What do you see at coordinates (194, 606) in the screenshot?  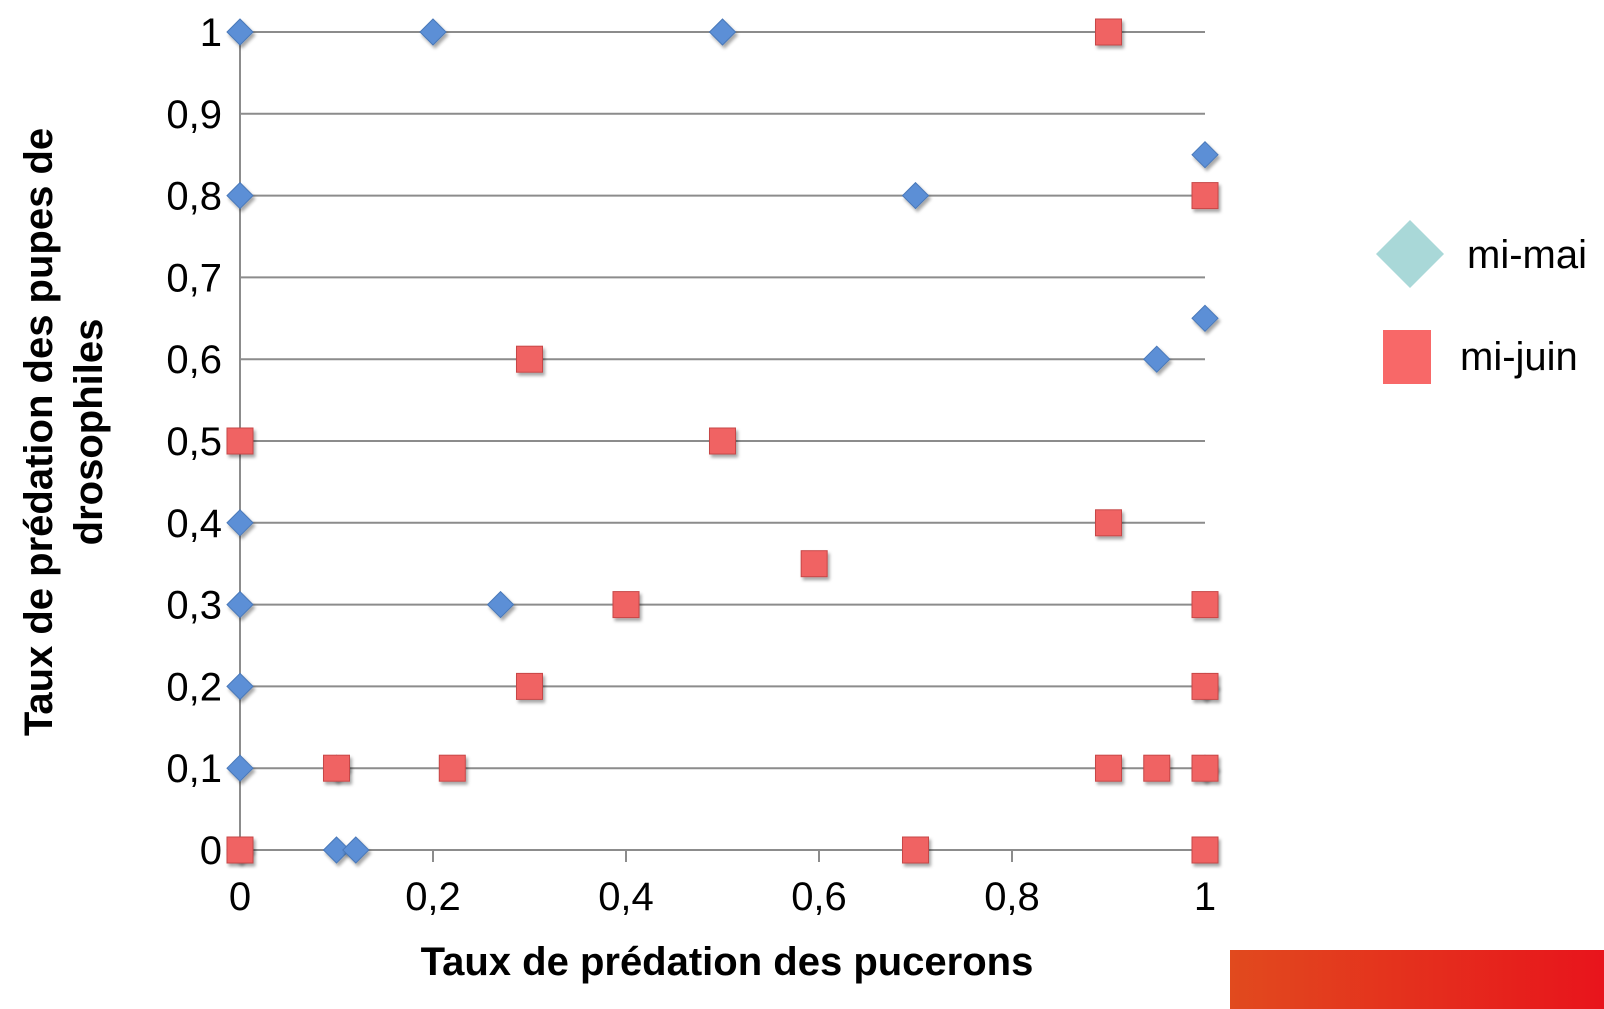 I see `y-tick-label: 0,3` at bounding box center [194, 606].